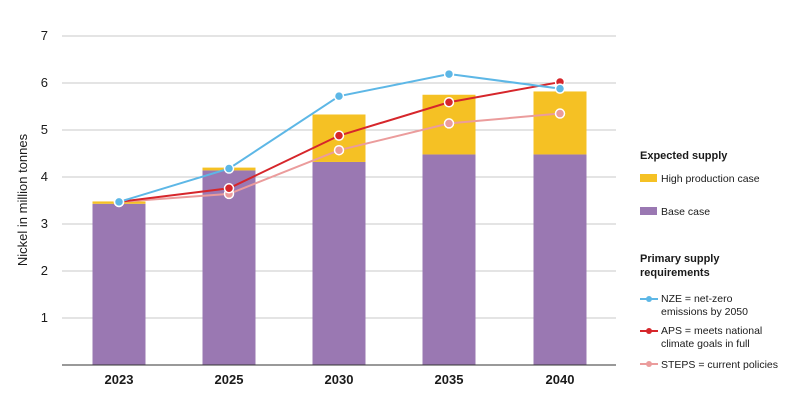  What do you see at coordinates (685, 212) in the screenshot?
I see `legend-label-base-case: Base case` at bounding box center [685, 212].